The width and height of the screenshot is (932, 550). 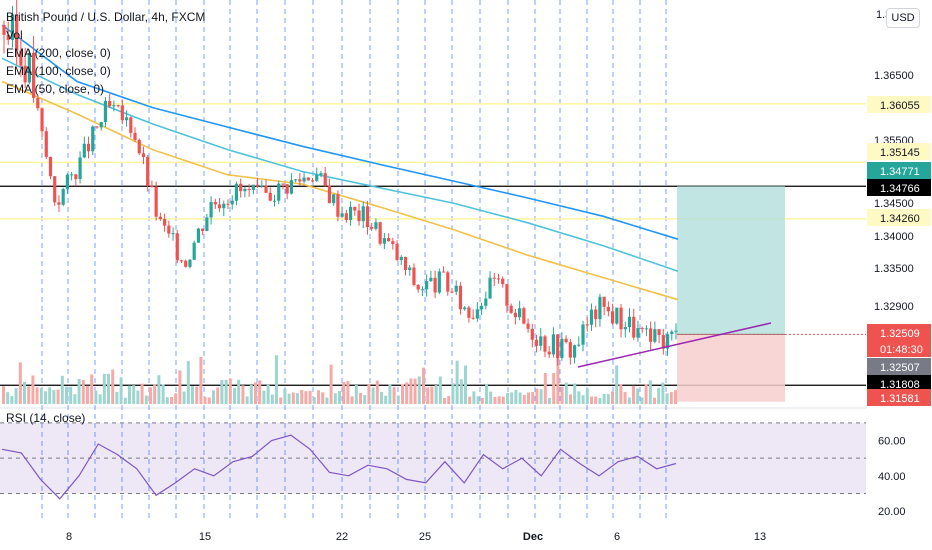 I want to click on time-tick-label: 15, so click(x=205, y=537).